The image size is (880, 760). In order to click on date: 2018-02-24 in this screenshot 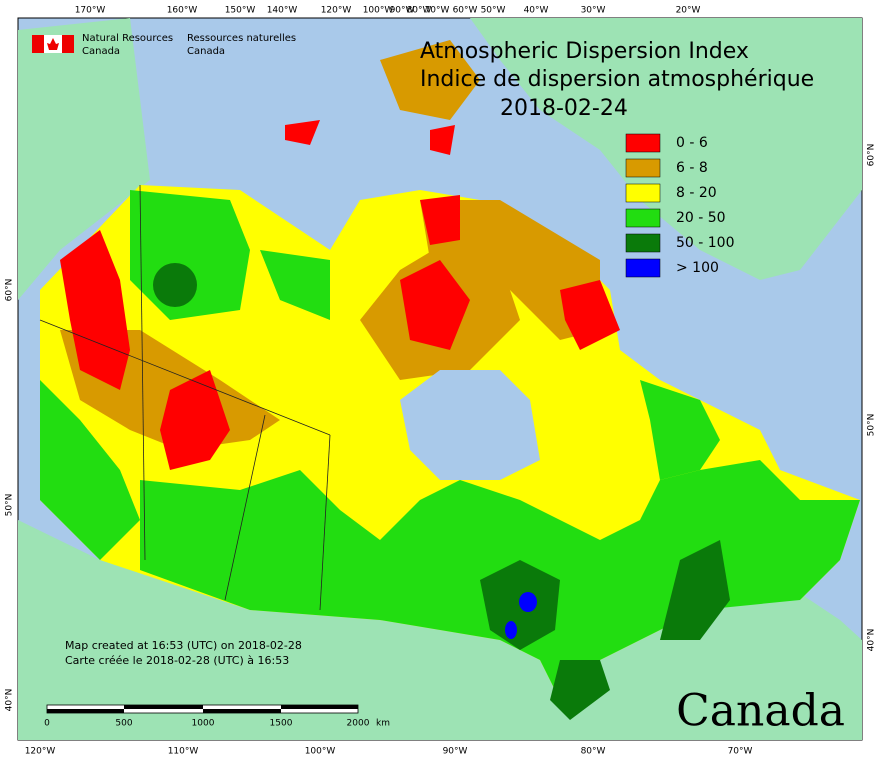, I will do `click(564, 108)`.